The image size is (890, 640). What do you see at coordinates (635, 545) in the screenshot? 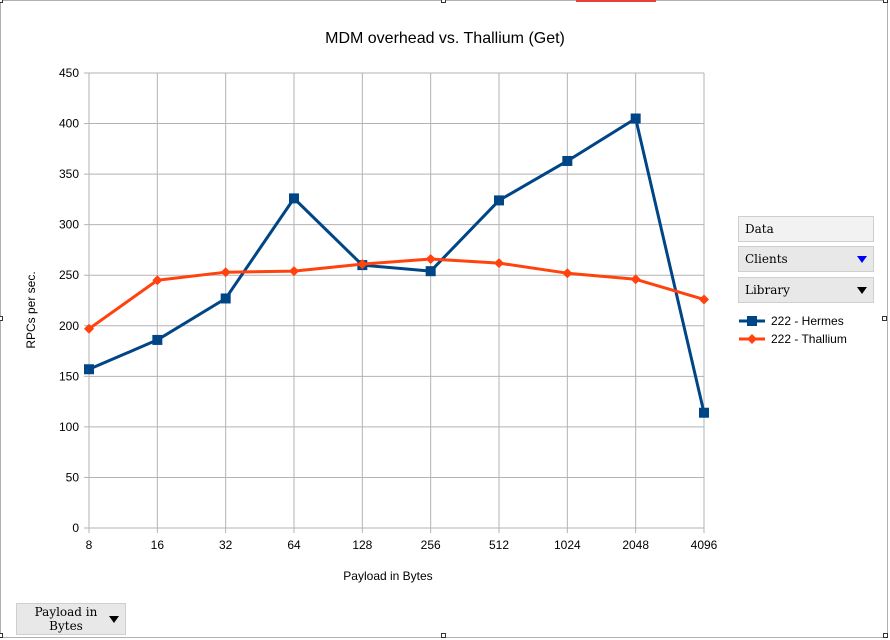
I see `x-tick-label: 2048` at bounding box center [635, 545].